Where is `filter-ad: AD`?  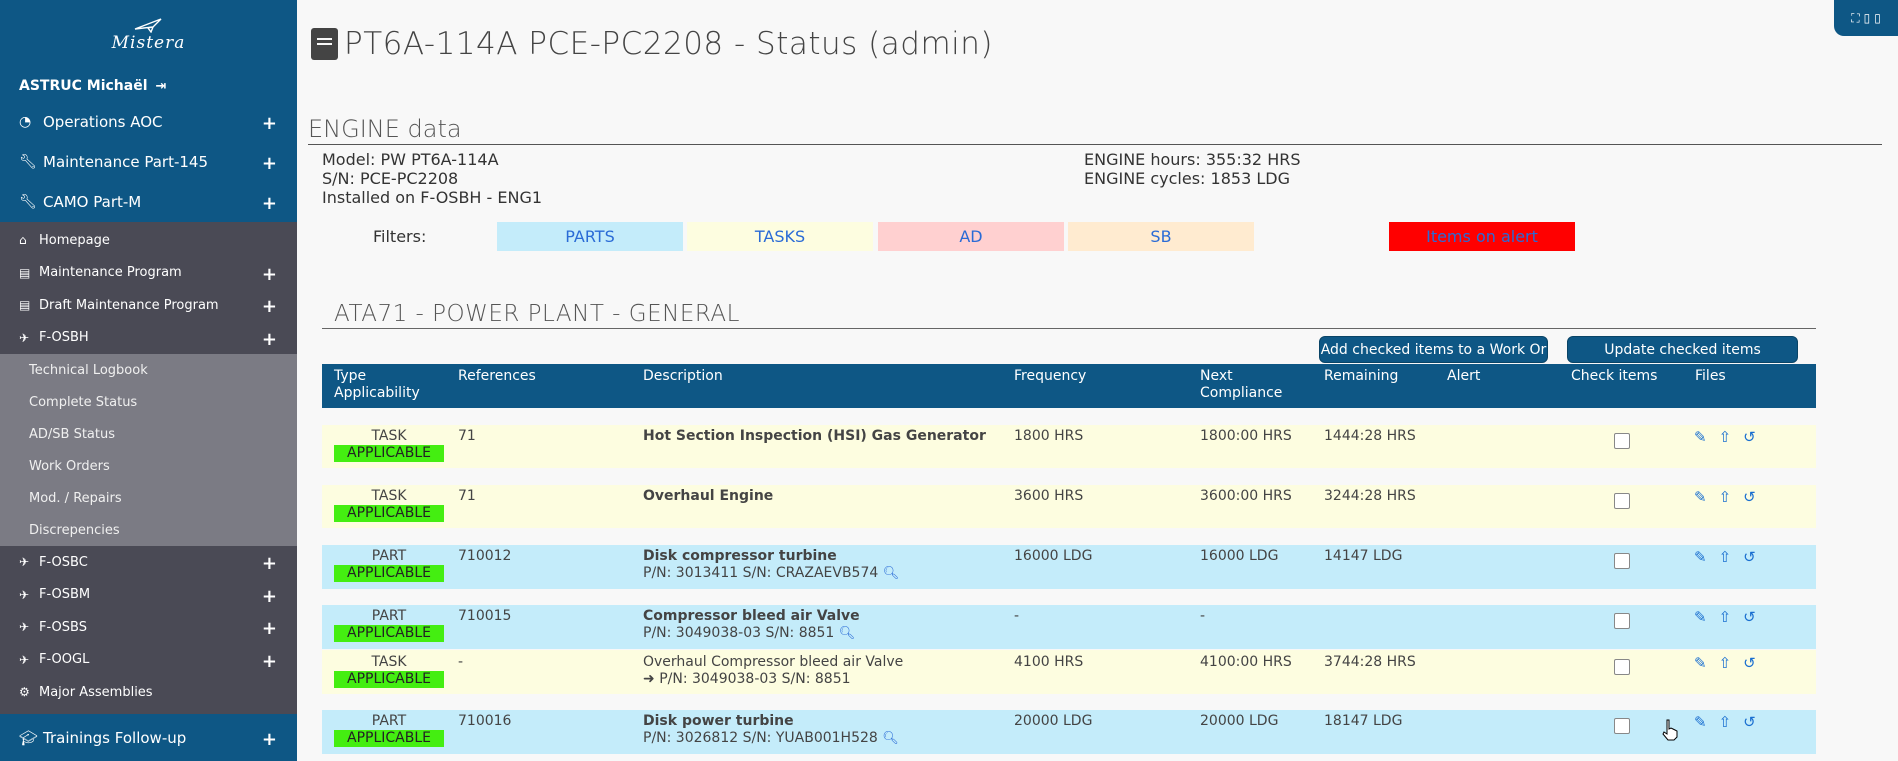 filter-ad: AD is located at coordinates (971, 236).